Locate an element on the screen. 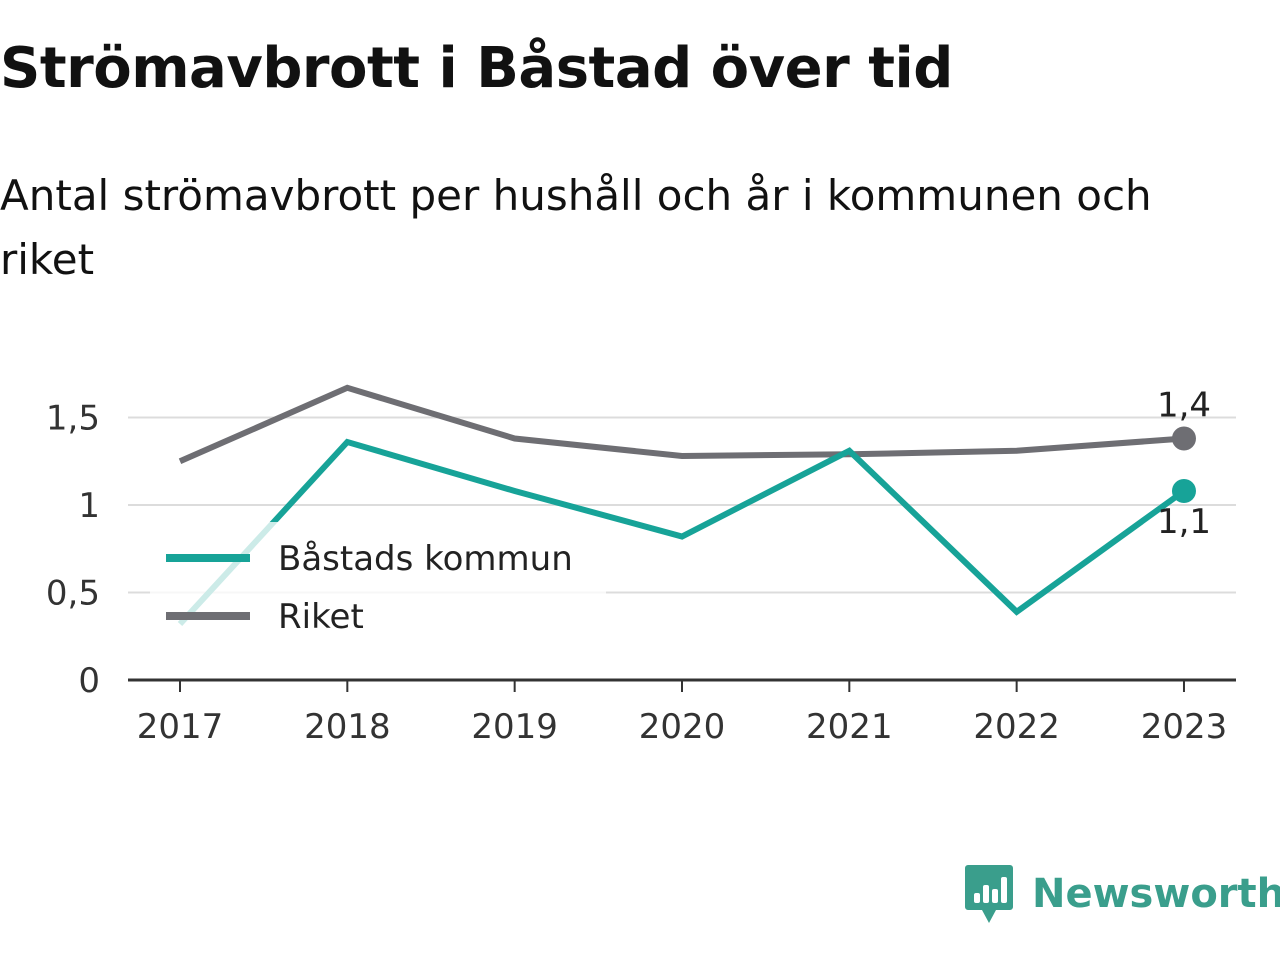  legend-background is located at coordinates (378, 585).